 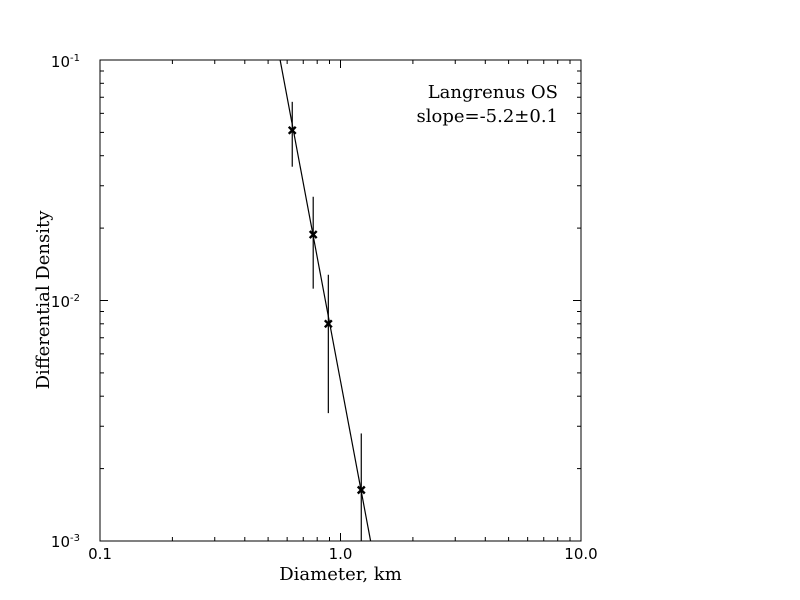 What do you see at coordinates (340, 574) in the screenshot?
I see `x-axis-title: Diameter, km` at bounding box center [340, 574].